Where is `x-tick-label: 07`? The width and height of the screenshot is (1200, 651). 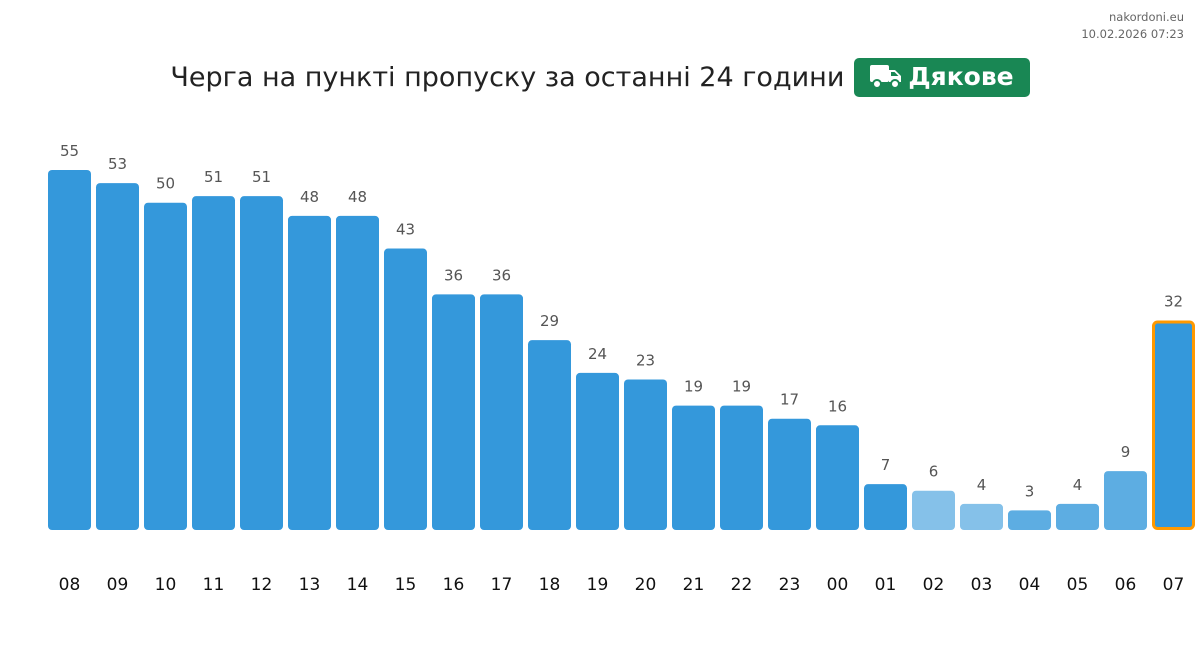
x-tick-label: 07 is located at coordinates (1174, 585).